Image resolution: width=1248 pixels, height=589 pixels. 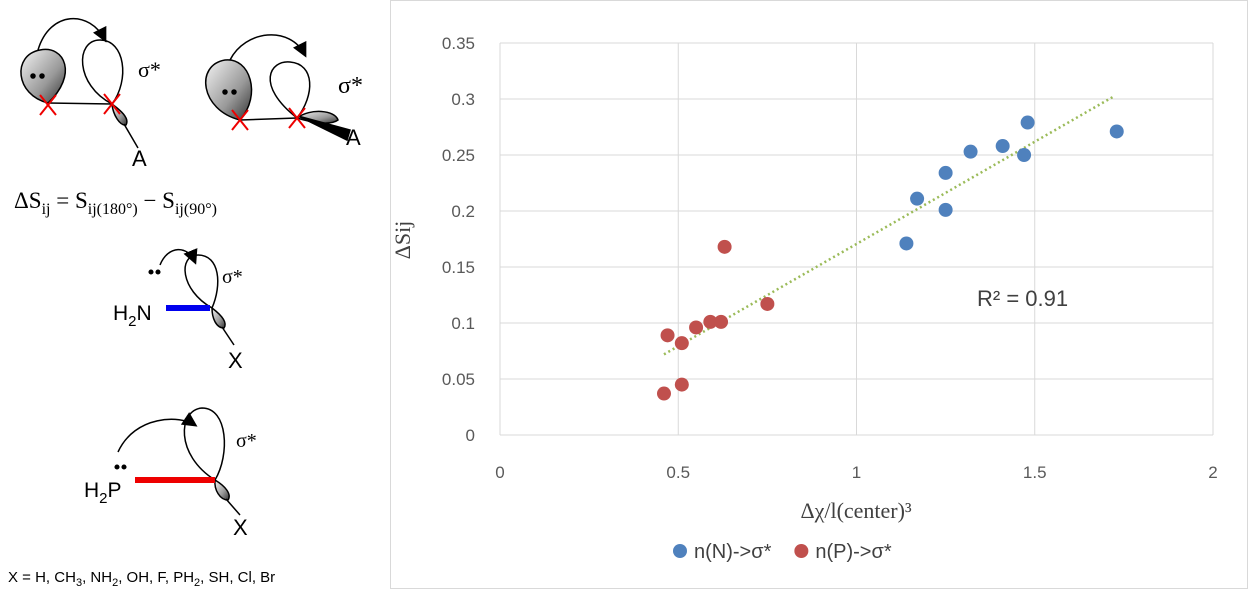 What do you see at coordinates (458, 43) in the screenshot?
I see `y-tick-label: 0.35` at bounding box center [458, 43].